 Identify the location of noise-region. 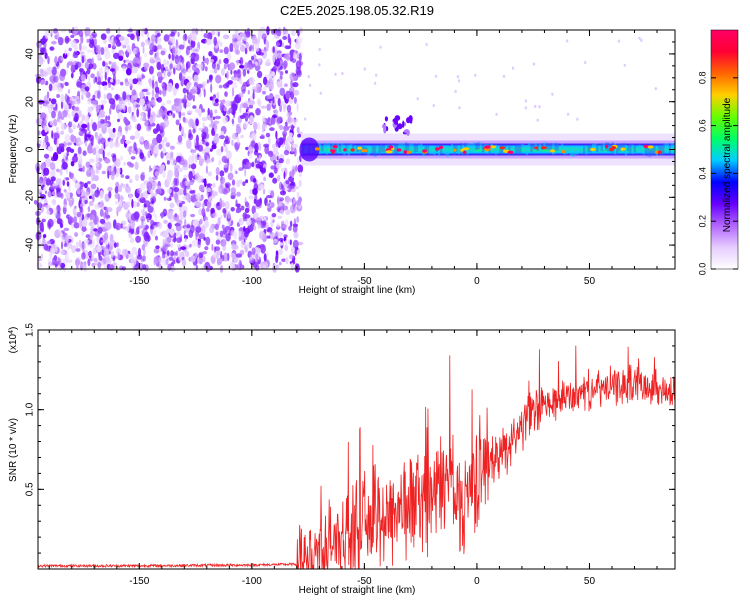
(168, 149).